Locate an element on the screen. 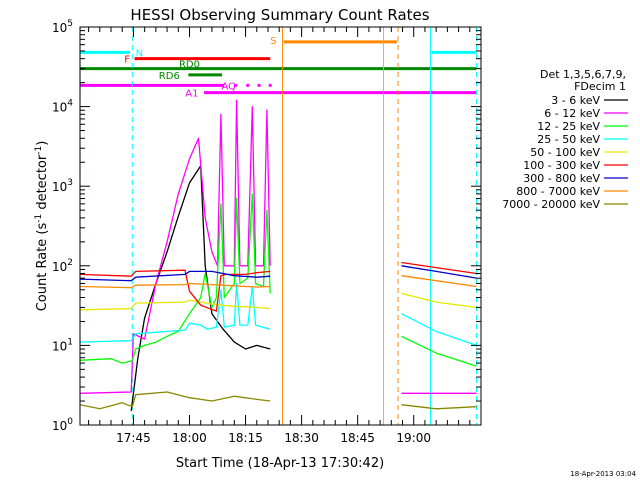  legend-label-3-6-kev: 3 - 6 keV is located at coordinates (575, 100).